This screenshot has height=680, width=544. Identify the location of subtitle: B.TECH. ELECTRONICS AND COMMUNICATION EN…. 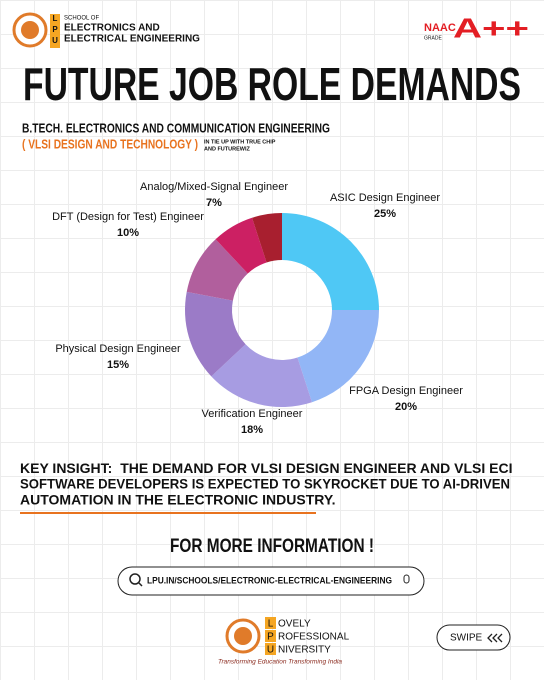
(176, 127).